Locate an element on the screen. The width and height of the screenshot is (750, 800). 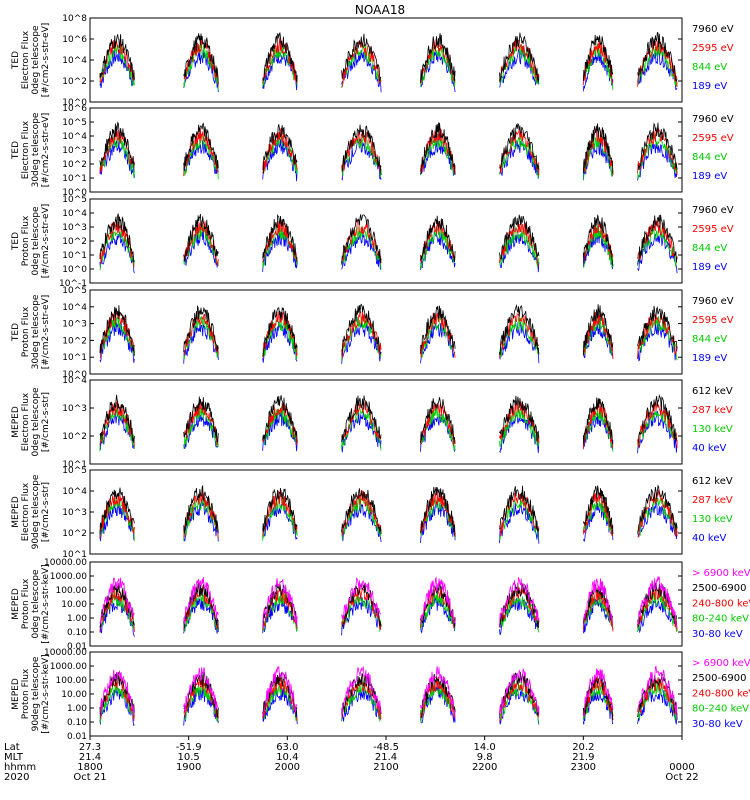
x-tick-label: 14.0 is located at coordinates (485, 747).